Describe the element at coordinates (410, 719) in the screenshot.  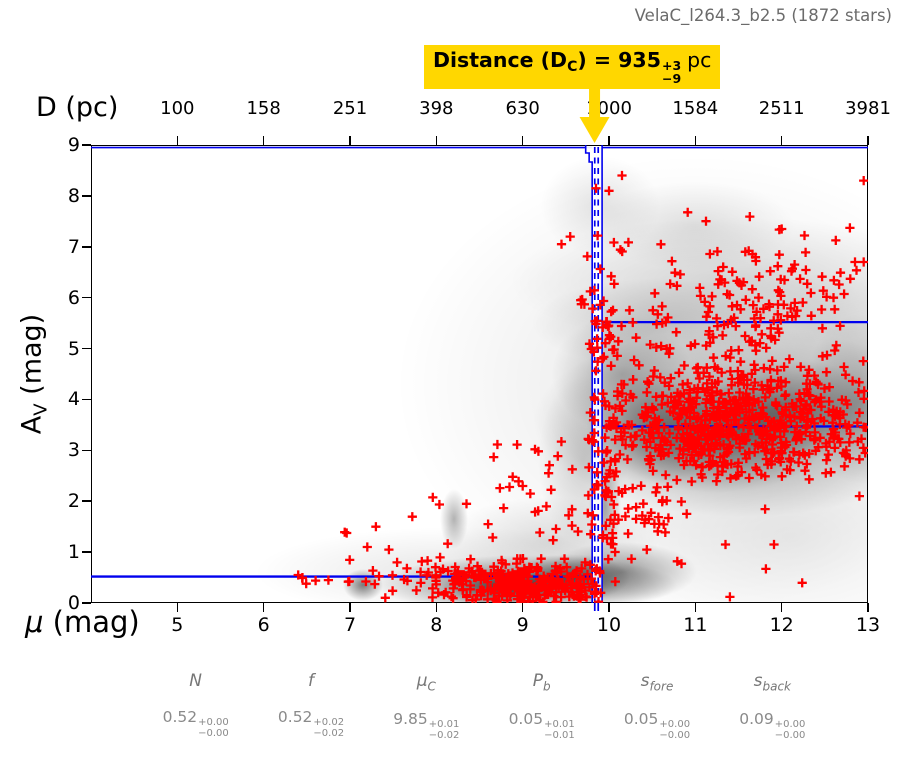
I see `param-value-main: 9.85` at that location.